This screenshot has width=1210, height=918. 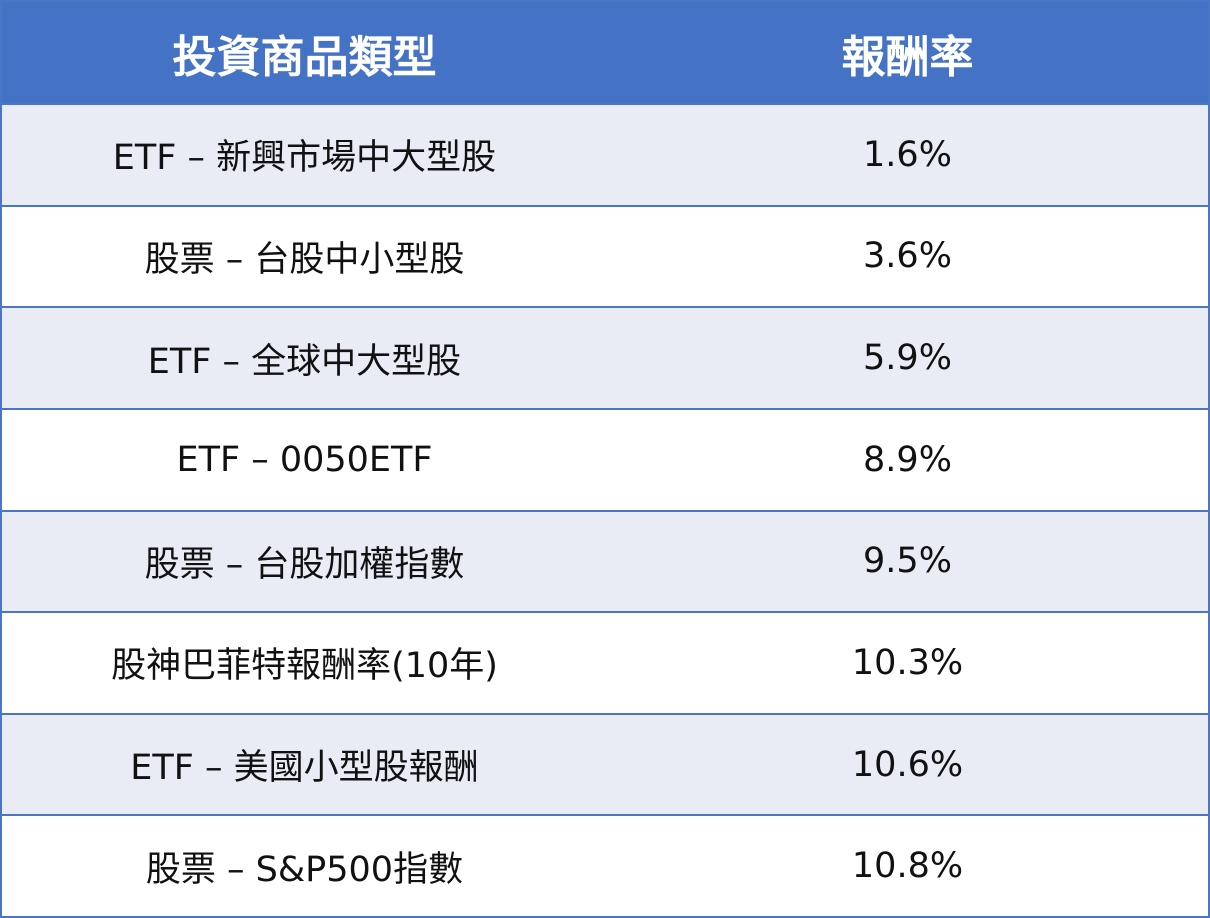 I want to click on header-cell: 投資商品類型, so click(x=304, y=52).